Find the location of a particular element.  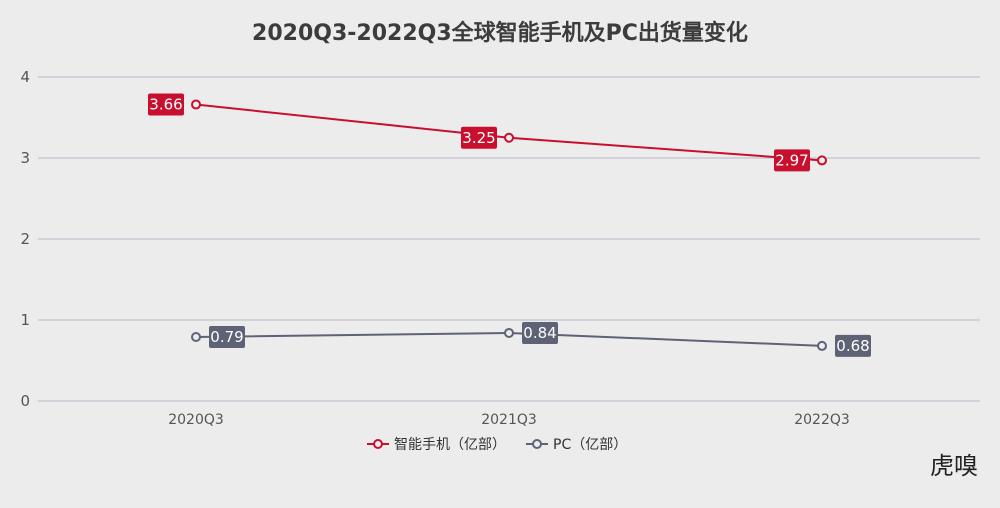

y-tick-label: 0 is located at coordinates (25, 401).